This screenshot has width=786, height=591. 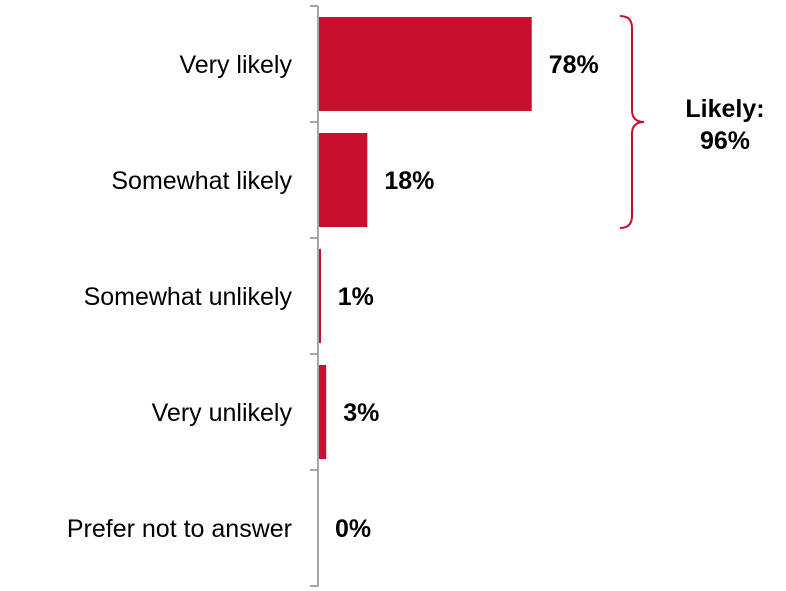 I want to click on value-label: 78%, so click(x=574, y=65).